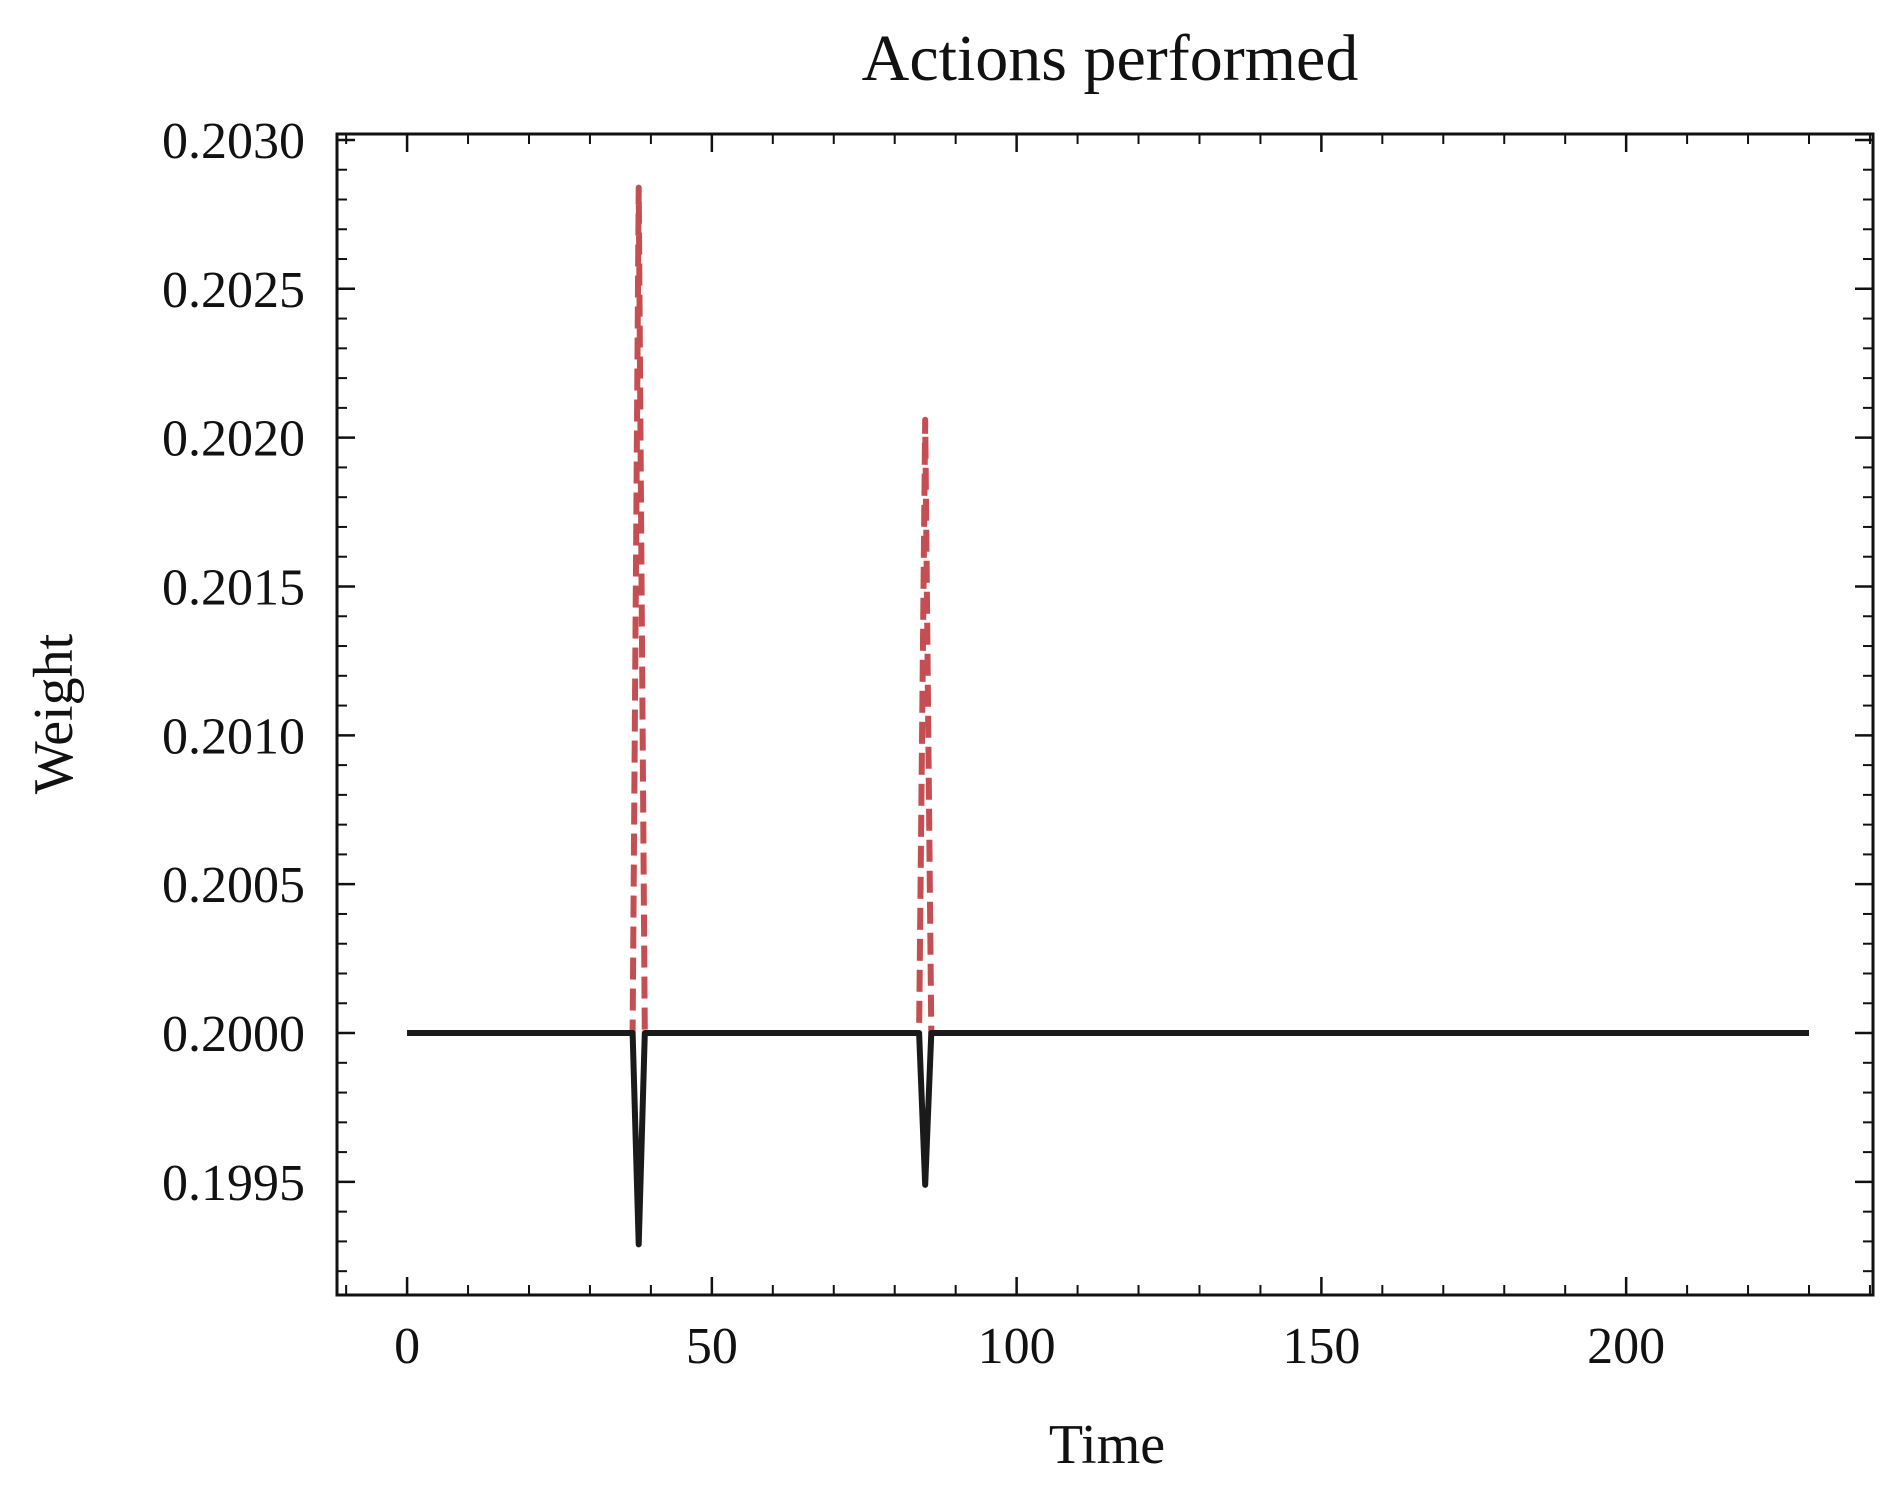 This screenshot has width=1900, height=1500. Describe the element at coordinates (1107, 1445) in the screenshot. I see `x-axis-label: Time` at that location.